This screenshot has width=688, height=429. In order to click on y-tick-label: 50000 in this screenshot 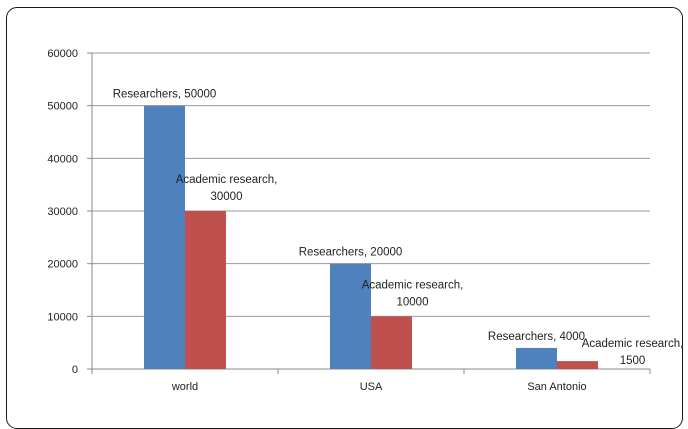, I will do `click(62, 107)`.